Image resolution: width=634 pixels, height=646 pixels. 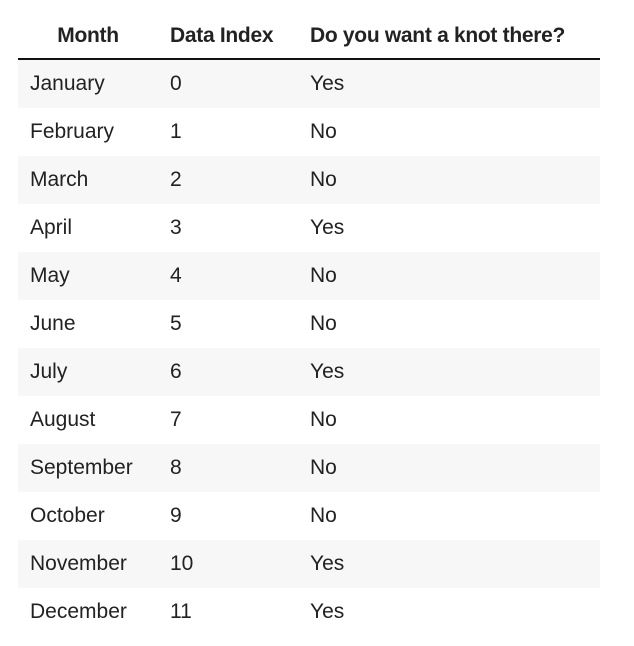 I want to click on cell-data-index: 11, so click(x=181, y=611).